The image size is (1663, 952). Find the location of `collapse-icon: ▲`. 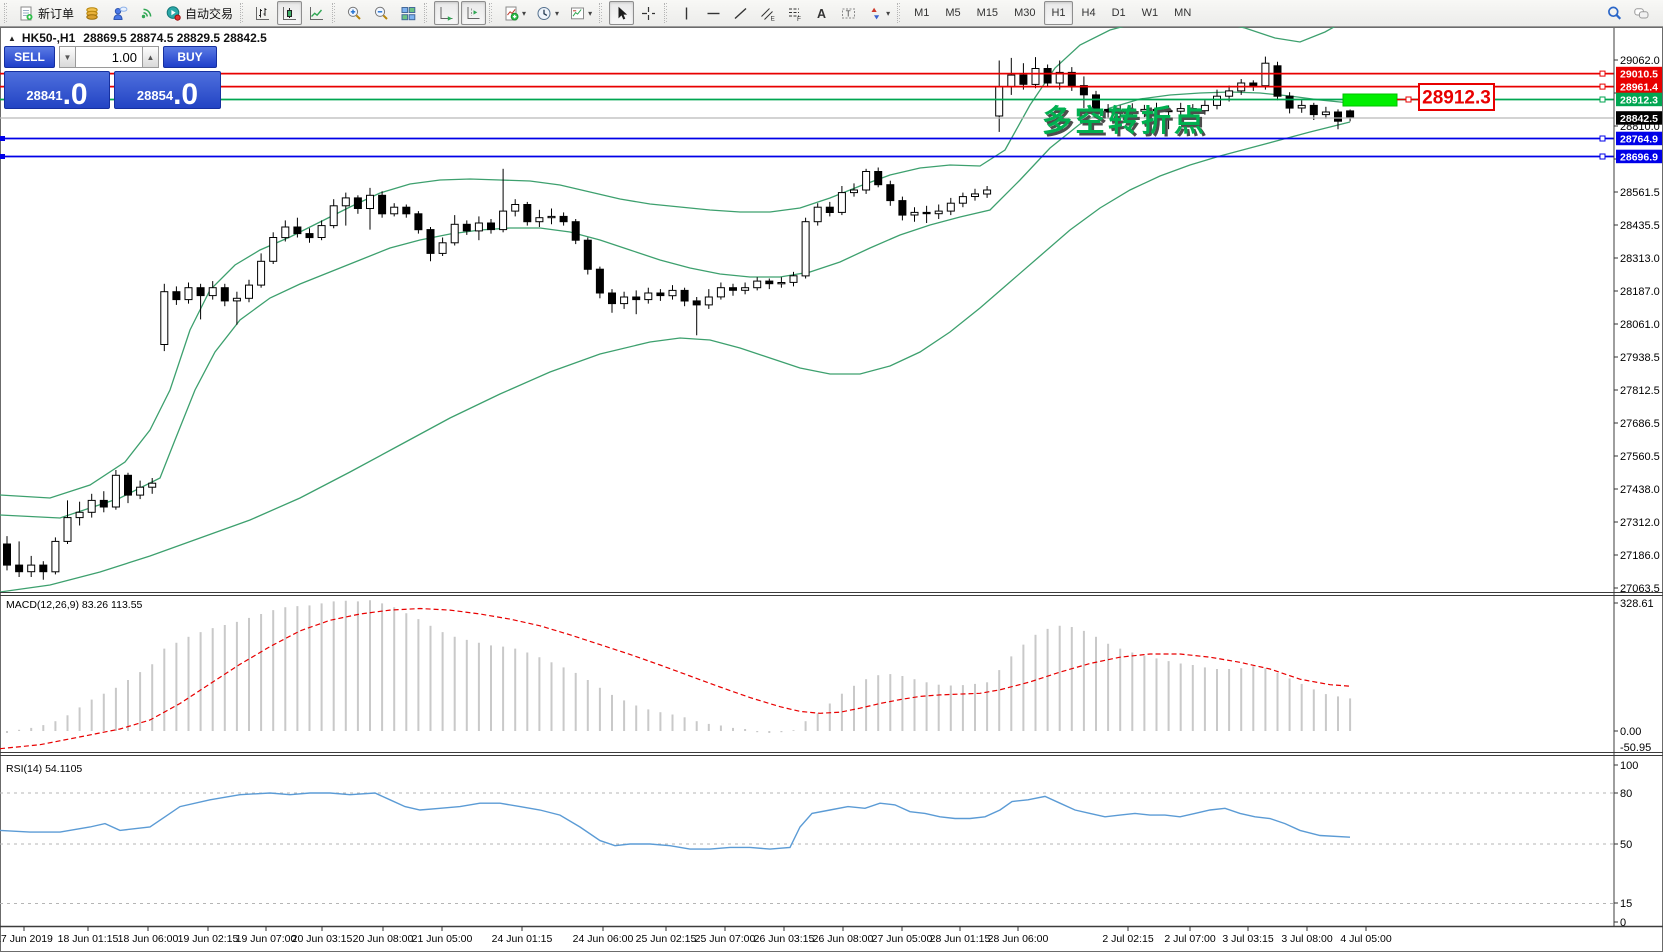

collapse-icon: ▲ is located at coordinates (12, 38).